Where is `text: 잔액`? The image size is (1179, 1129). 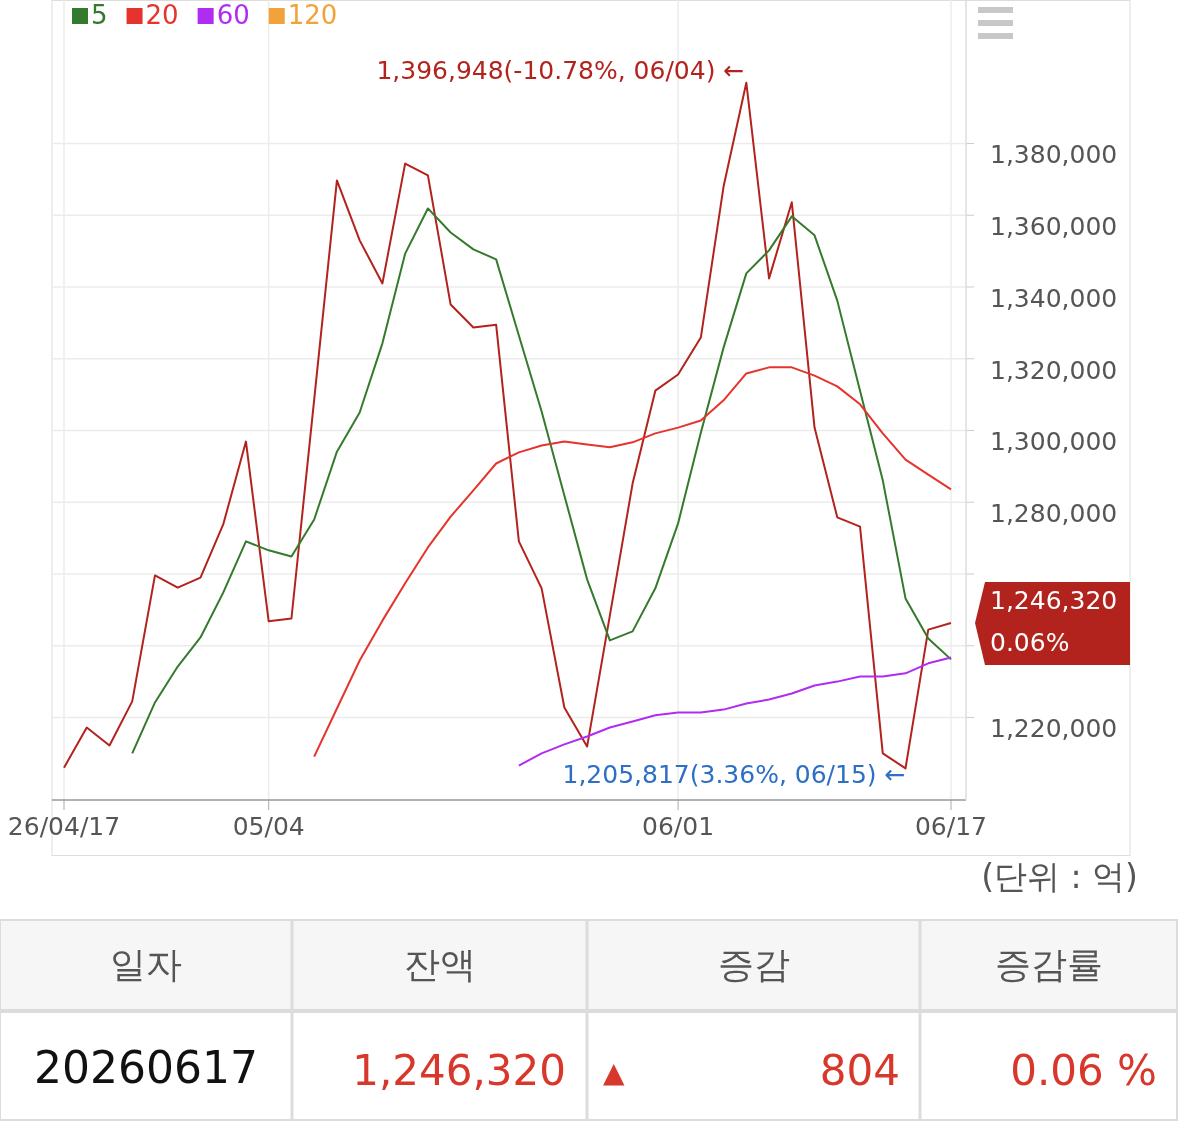
text: 잔액 is located at coordinates (439, 964).